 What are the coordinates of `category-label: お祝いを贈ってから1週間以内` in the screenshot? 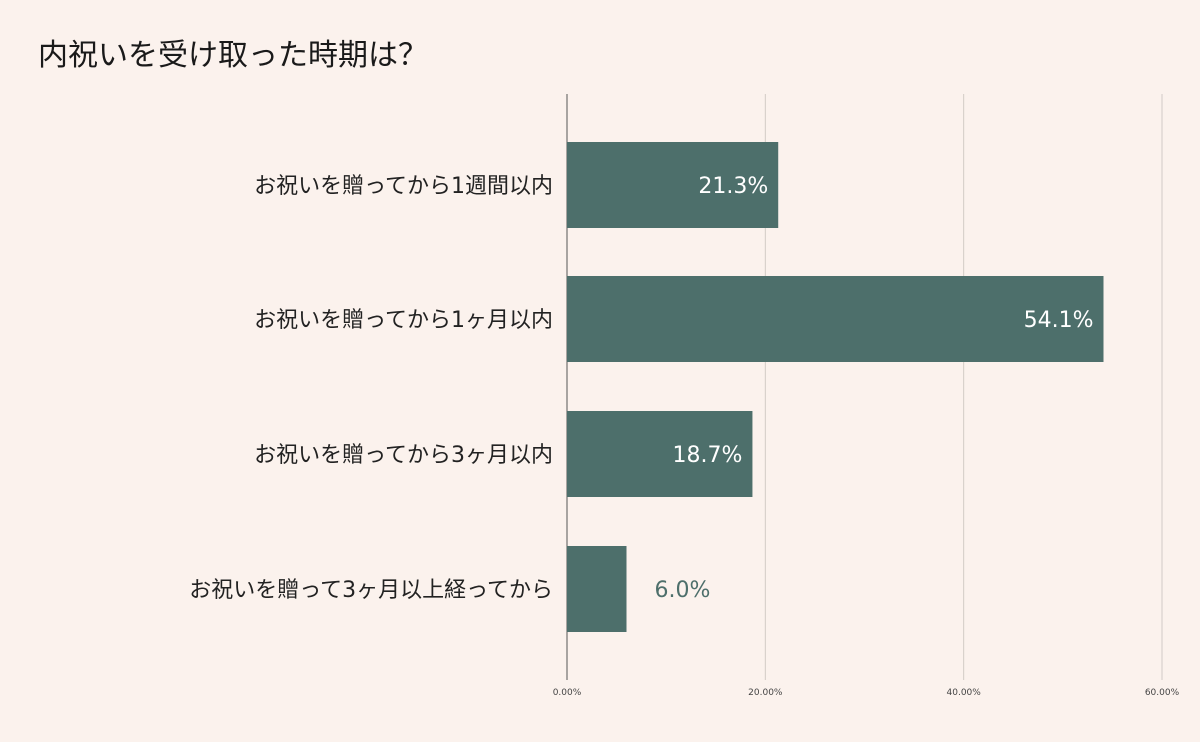 It's located at (403, 186).